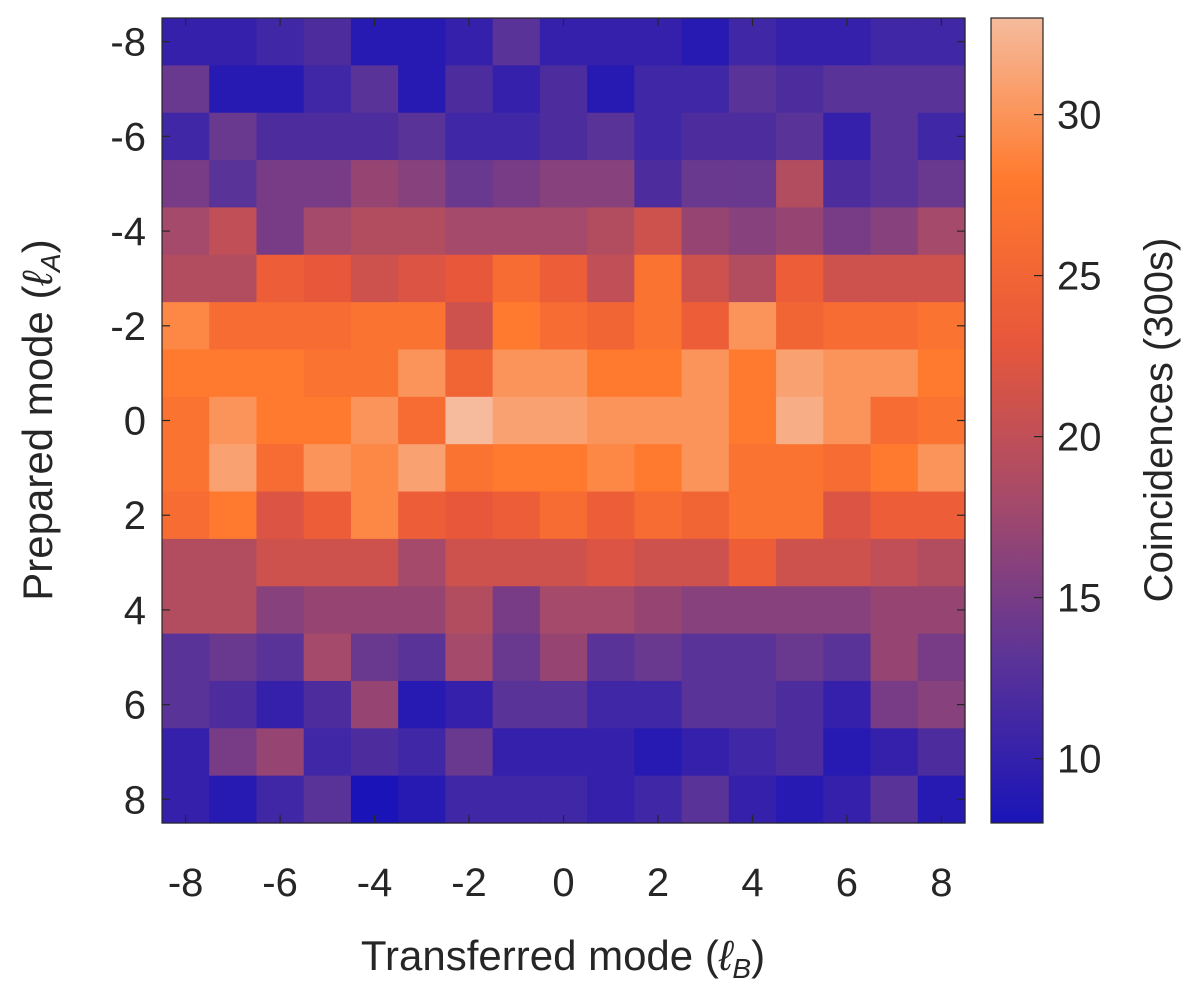 The width and height of the screenshot is (1196, 989). I want to click on y-axis-label-sub: A, so click(50, 263).